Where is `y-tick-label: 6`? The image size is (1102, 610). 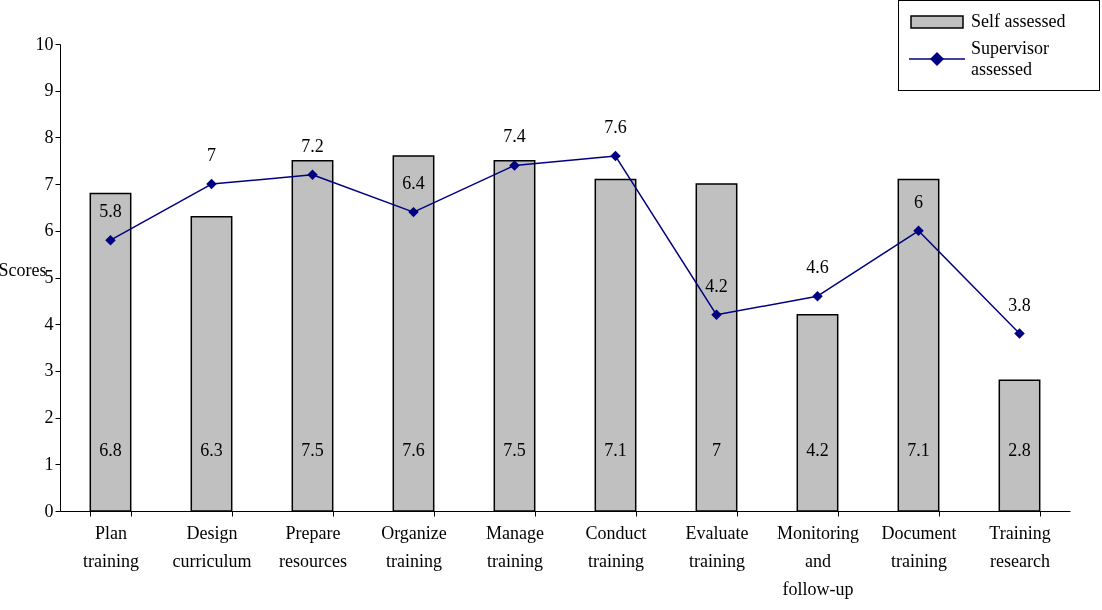 y-tick-label: 6 is located at coordinates (49, 230).